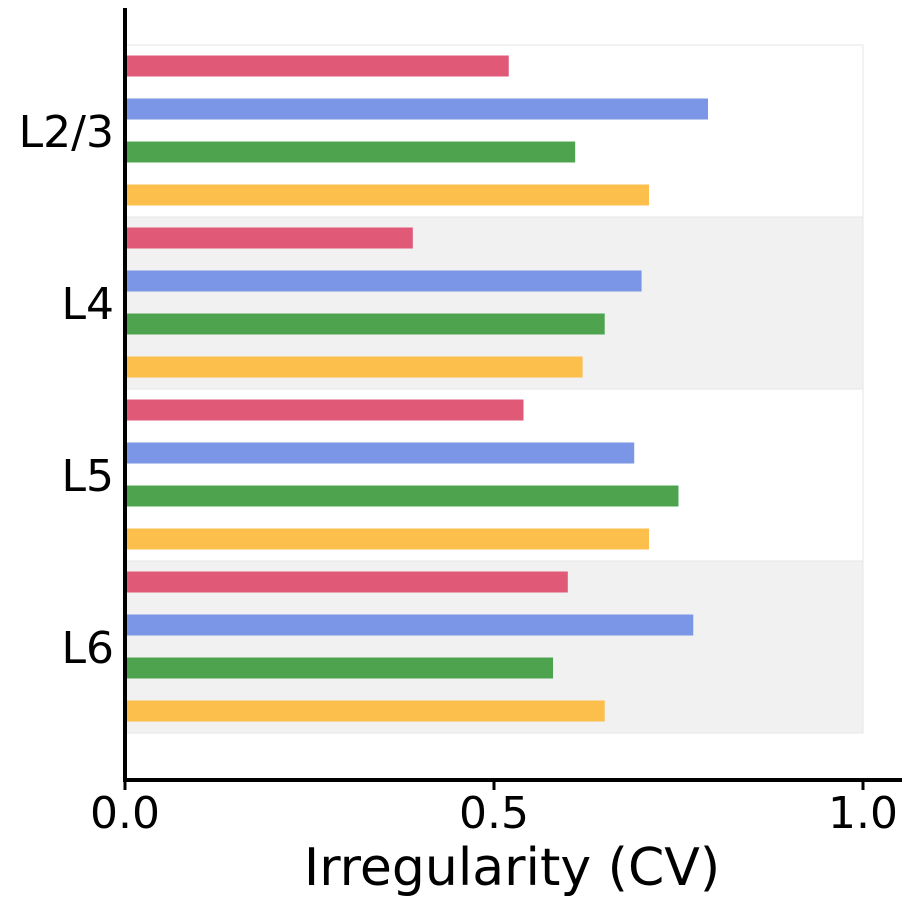  I want to click on x-tick-label: 0.5, so click(494, 813).